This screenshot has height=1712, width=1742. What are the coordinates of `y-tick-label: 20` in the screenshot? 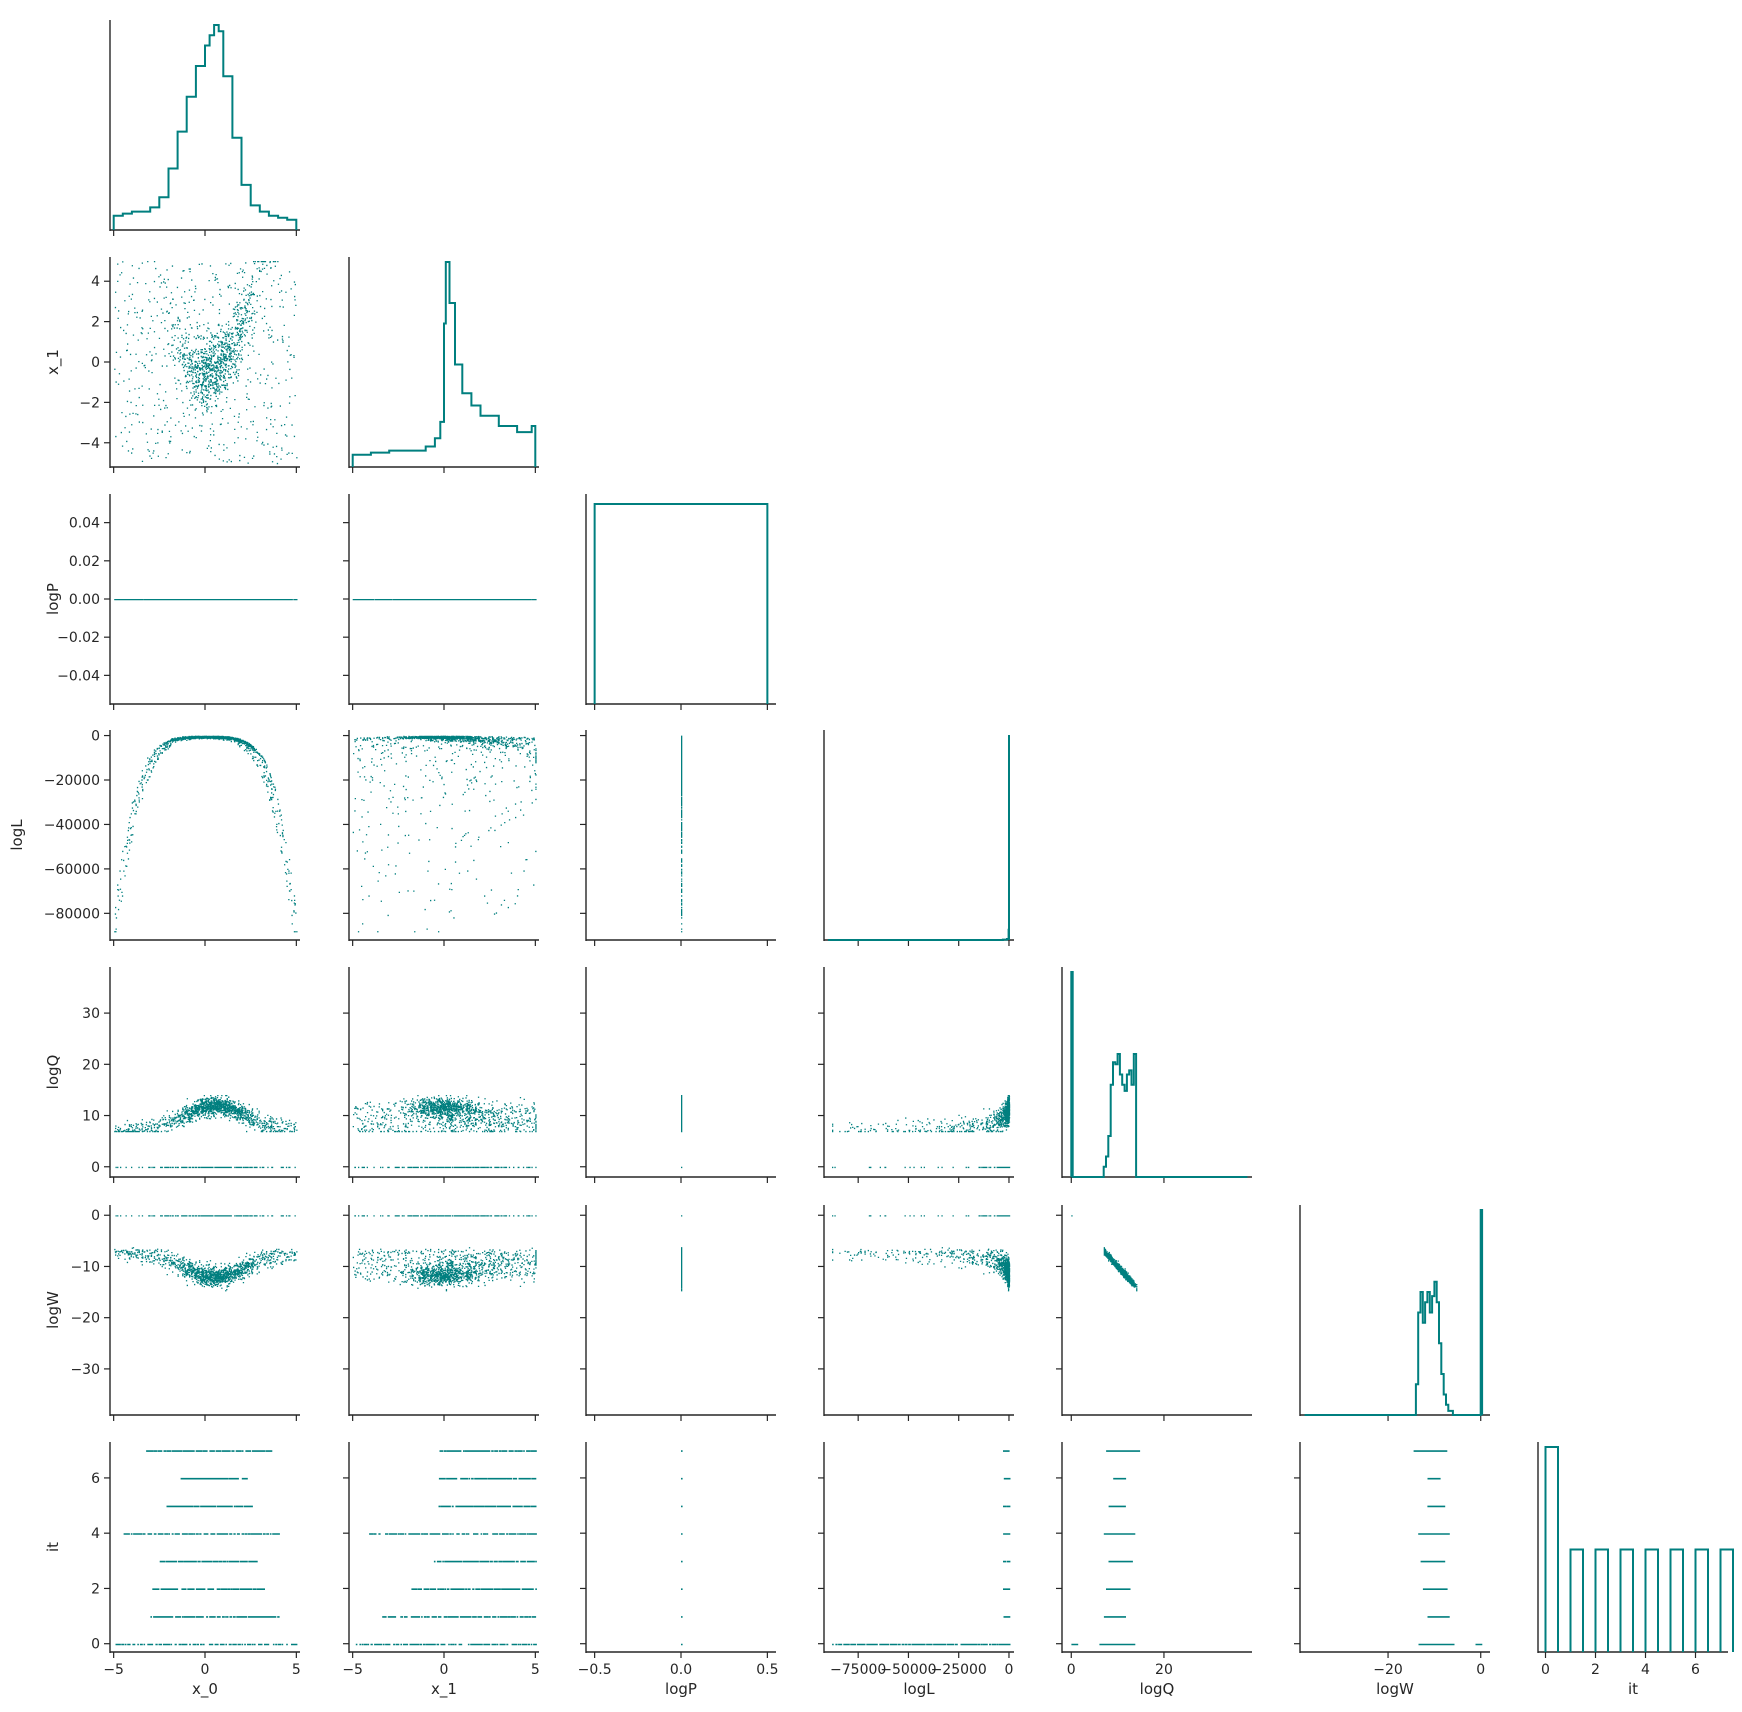 It's located at (91, 1065).